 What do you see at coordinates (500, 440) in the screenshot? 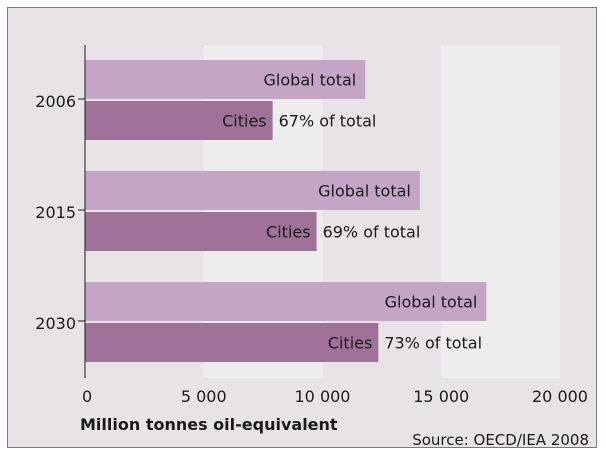
I see `source-note: Source: OECD/IEA 2008` at bounding box center [500, 440].